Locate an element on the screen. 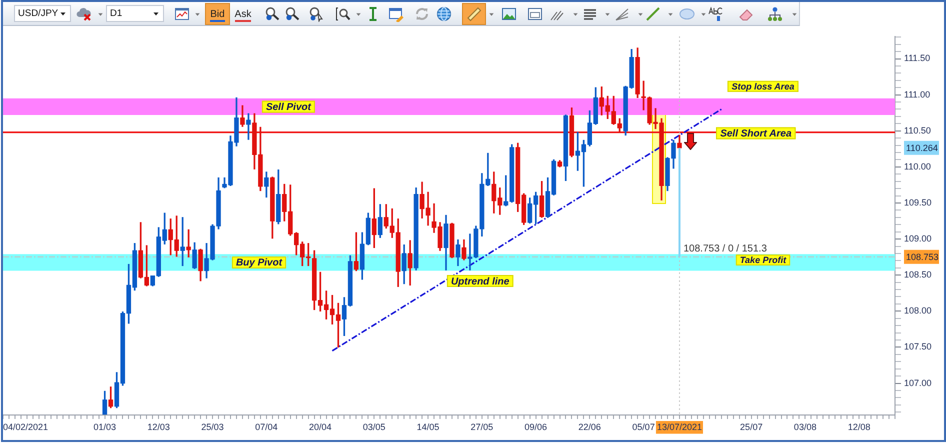  x-tick-label: 04/02/2021 is located at coordinates (25, 427).